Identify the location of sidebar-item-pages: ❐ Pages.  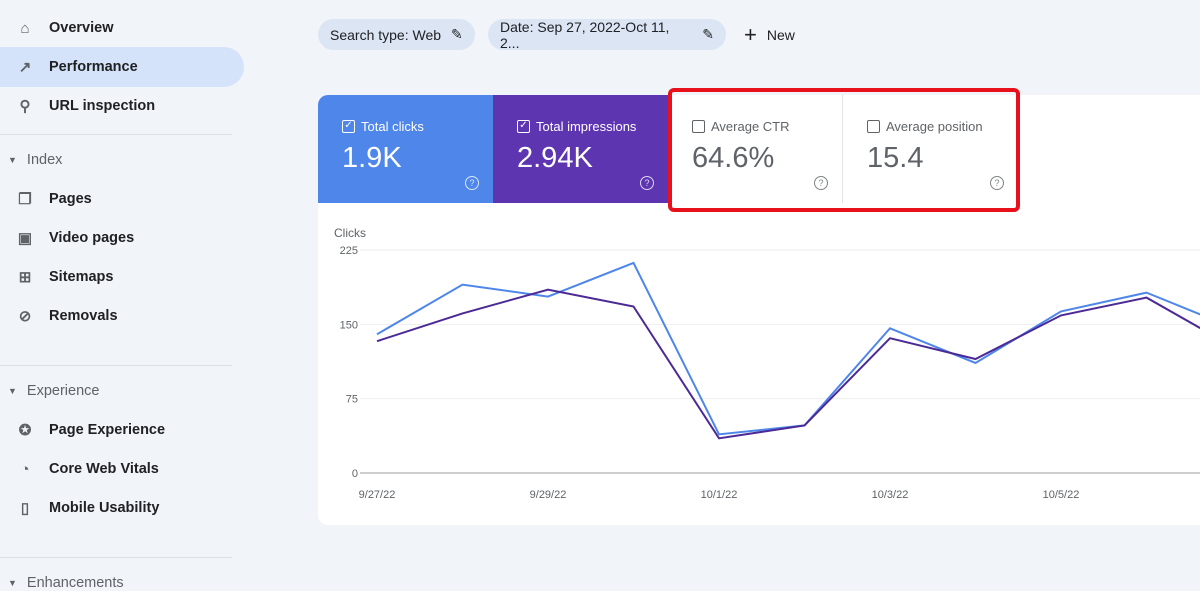
(122, 199).